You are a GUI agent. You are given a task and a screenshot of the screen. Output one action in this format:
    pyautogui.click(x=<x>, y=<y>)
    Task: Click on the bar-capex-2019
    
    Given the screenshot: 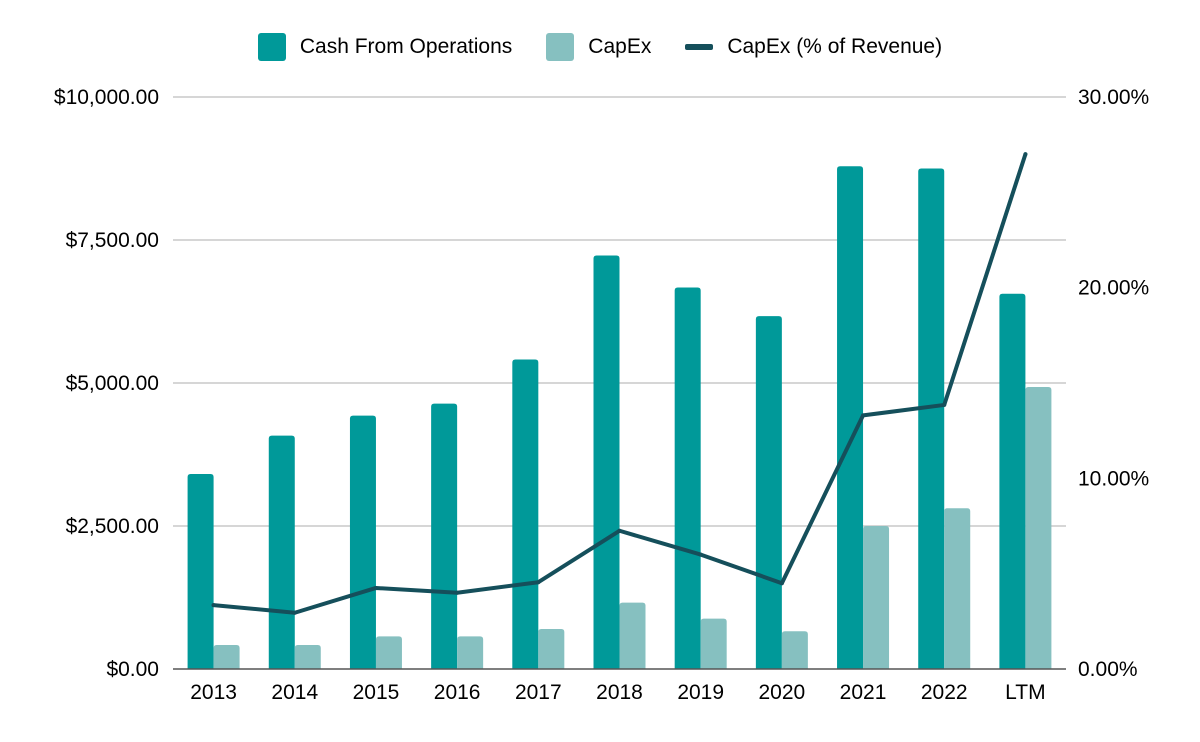 What is the action you would take?
    pyautogui.click(x=713, y=643)
    